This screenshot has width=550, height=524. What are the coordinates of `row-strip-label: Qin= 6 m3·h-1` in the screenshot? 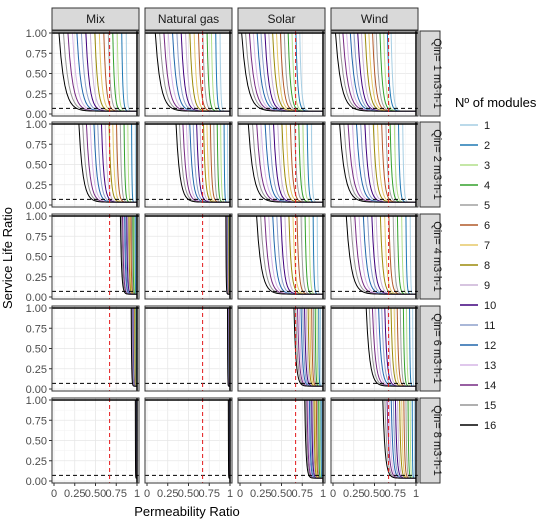 It's located at (437, 348).